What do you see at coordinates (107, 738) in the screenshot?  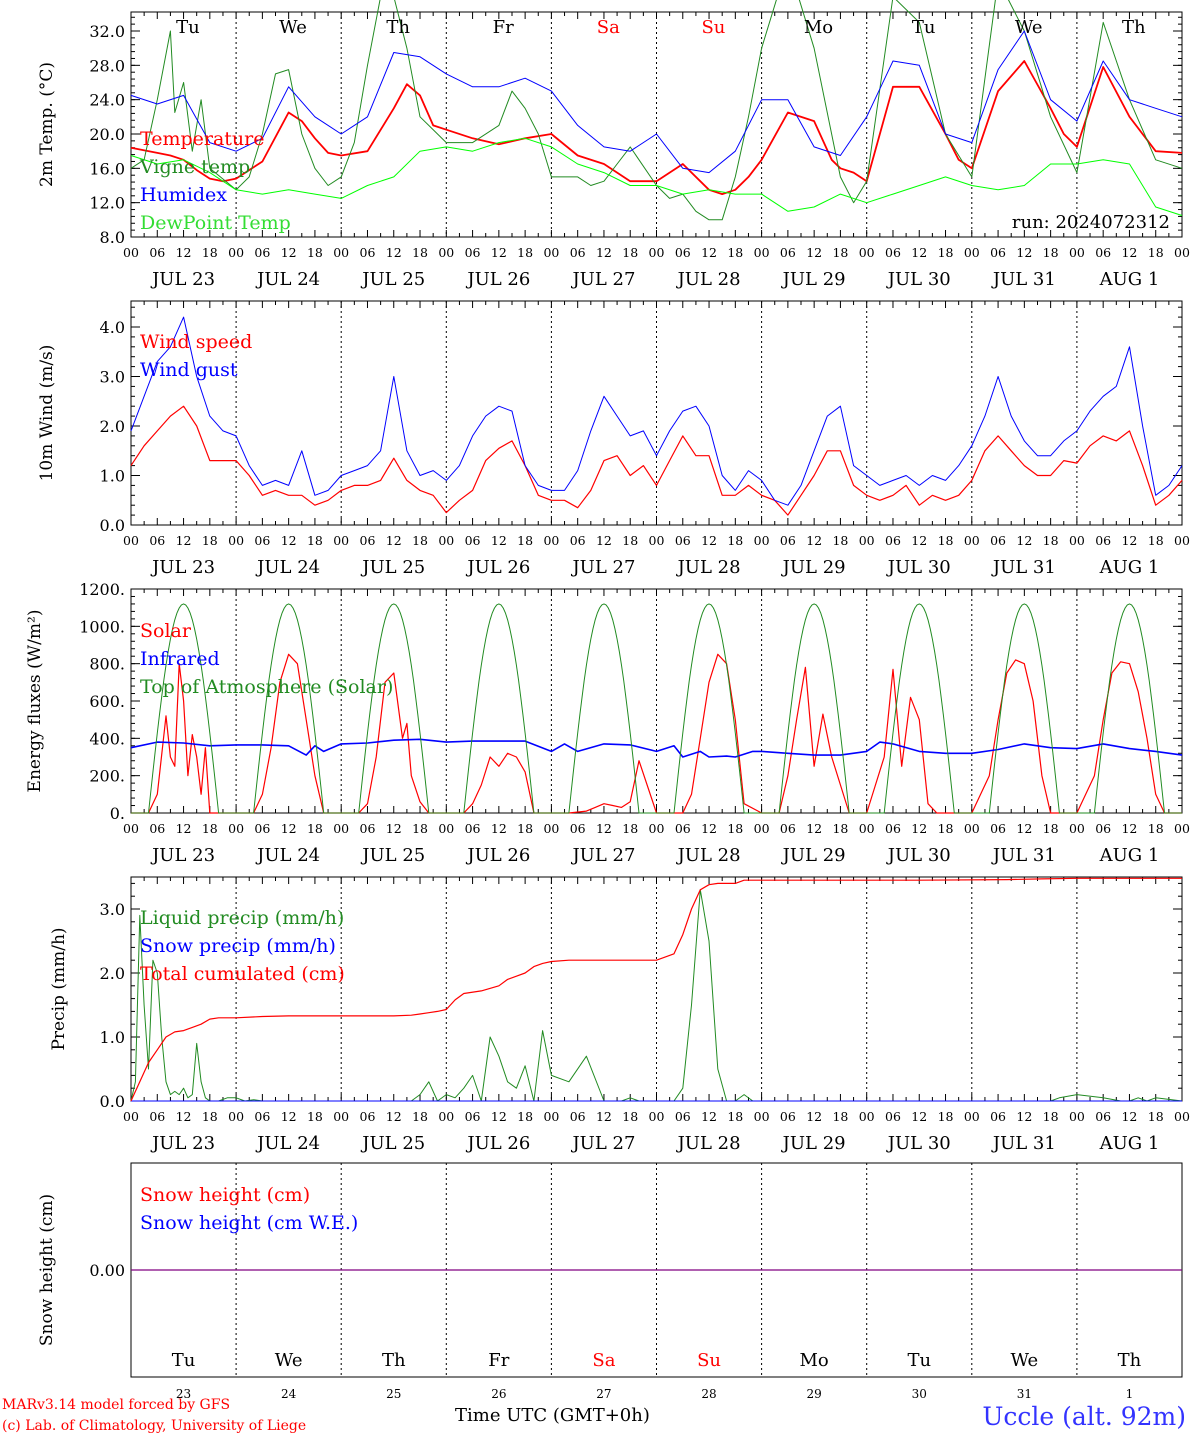 I see `y-tick-label: 400.` at bounding box center [107, 738].